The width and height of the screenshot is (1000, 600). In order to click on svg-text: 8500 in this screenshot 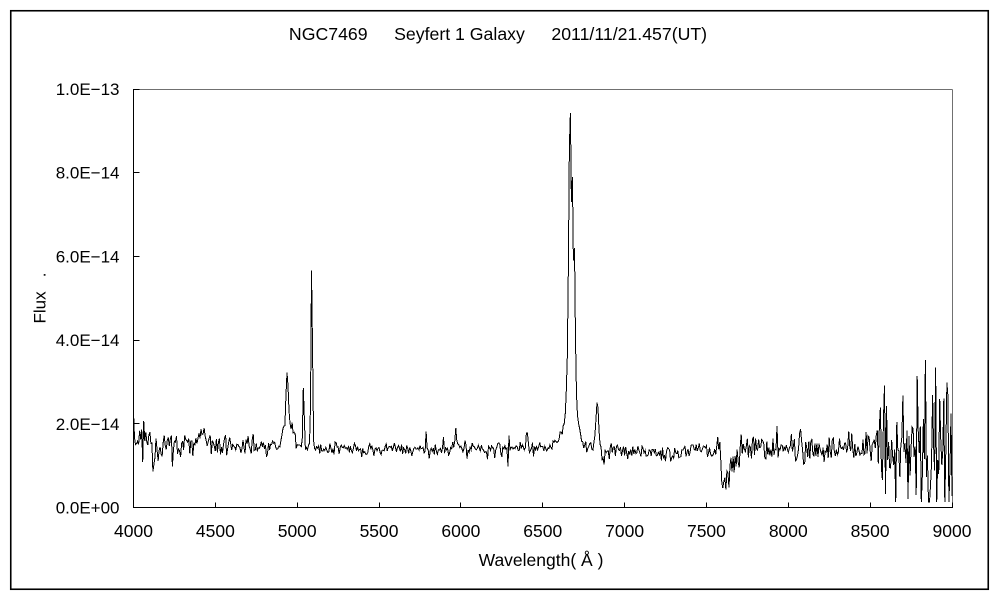, I will do `click(870, 531)`.